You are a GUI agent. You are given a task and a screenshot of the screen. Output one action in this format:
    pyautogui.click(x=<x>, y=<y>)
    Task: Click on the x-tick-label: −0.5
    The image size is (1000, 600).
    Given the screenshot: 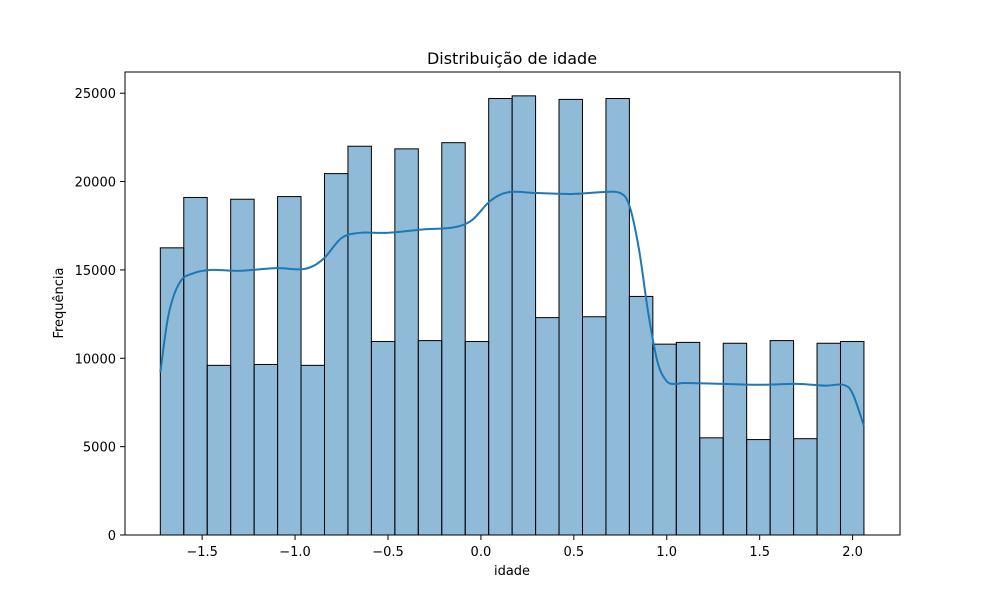 What is the action you would take?
    pyautogui.click(x=388, y=552)
    